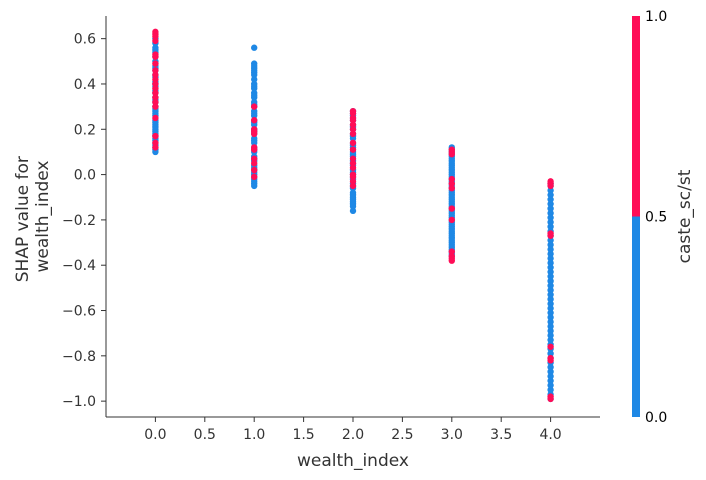  I want to click on x-tick-label: 0.0, so click(155, 435).